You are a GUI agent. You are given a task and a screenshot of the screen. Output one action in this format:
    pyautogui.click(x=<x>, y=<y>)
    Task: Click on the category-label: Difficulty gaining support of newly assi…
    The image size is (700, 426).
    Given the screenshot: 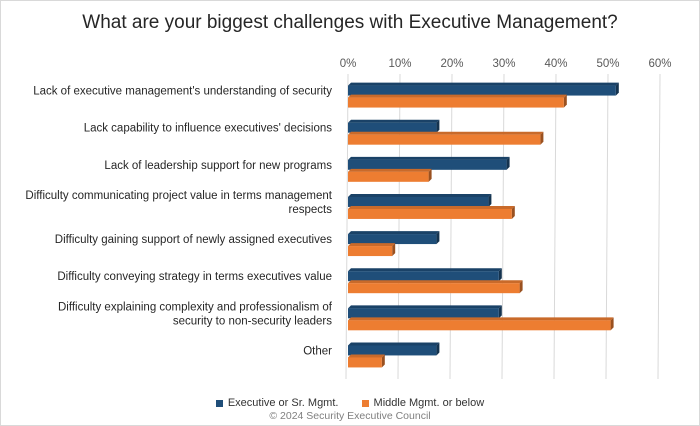 What is the action you would take?
    pyautogui.click(x=193, y=240)
    